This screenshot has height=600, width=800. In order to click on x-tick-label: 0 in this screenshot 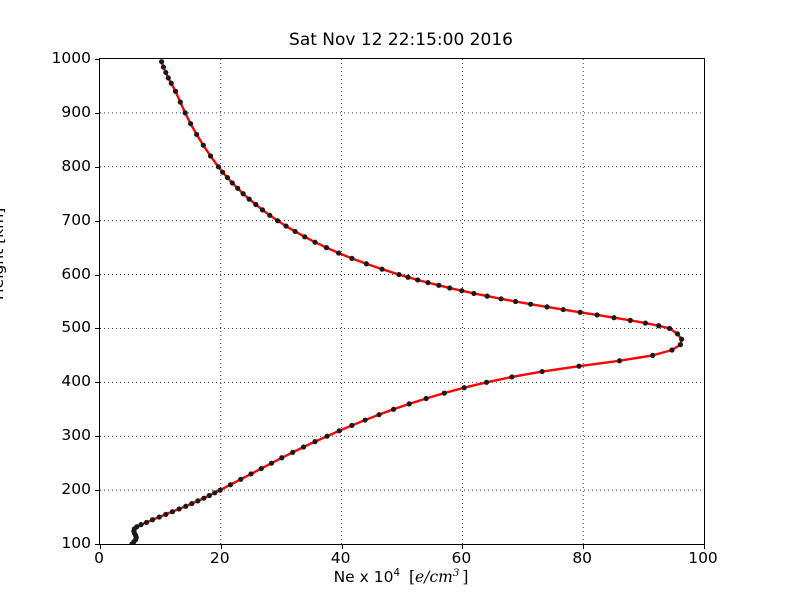, I will do `click(99, 558)`.